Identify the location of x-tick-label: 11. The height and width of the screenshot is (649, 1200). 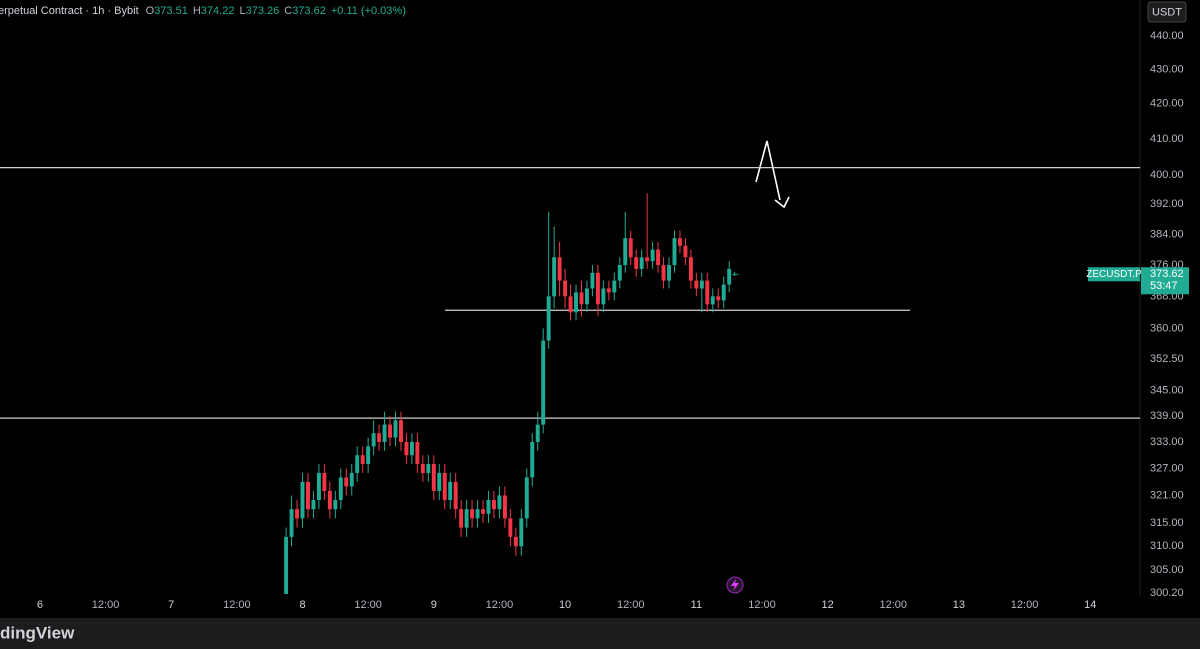
(696, 605).